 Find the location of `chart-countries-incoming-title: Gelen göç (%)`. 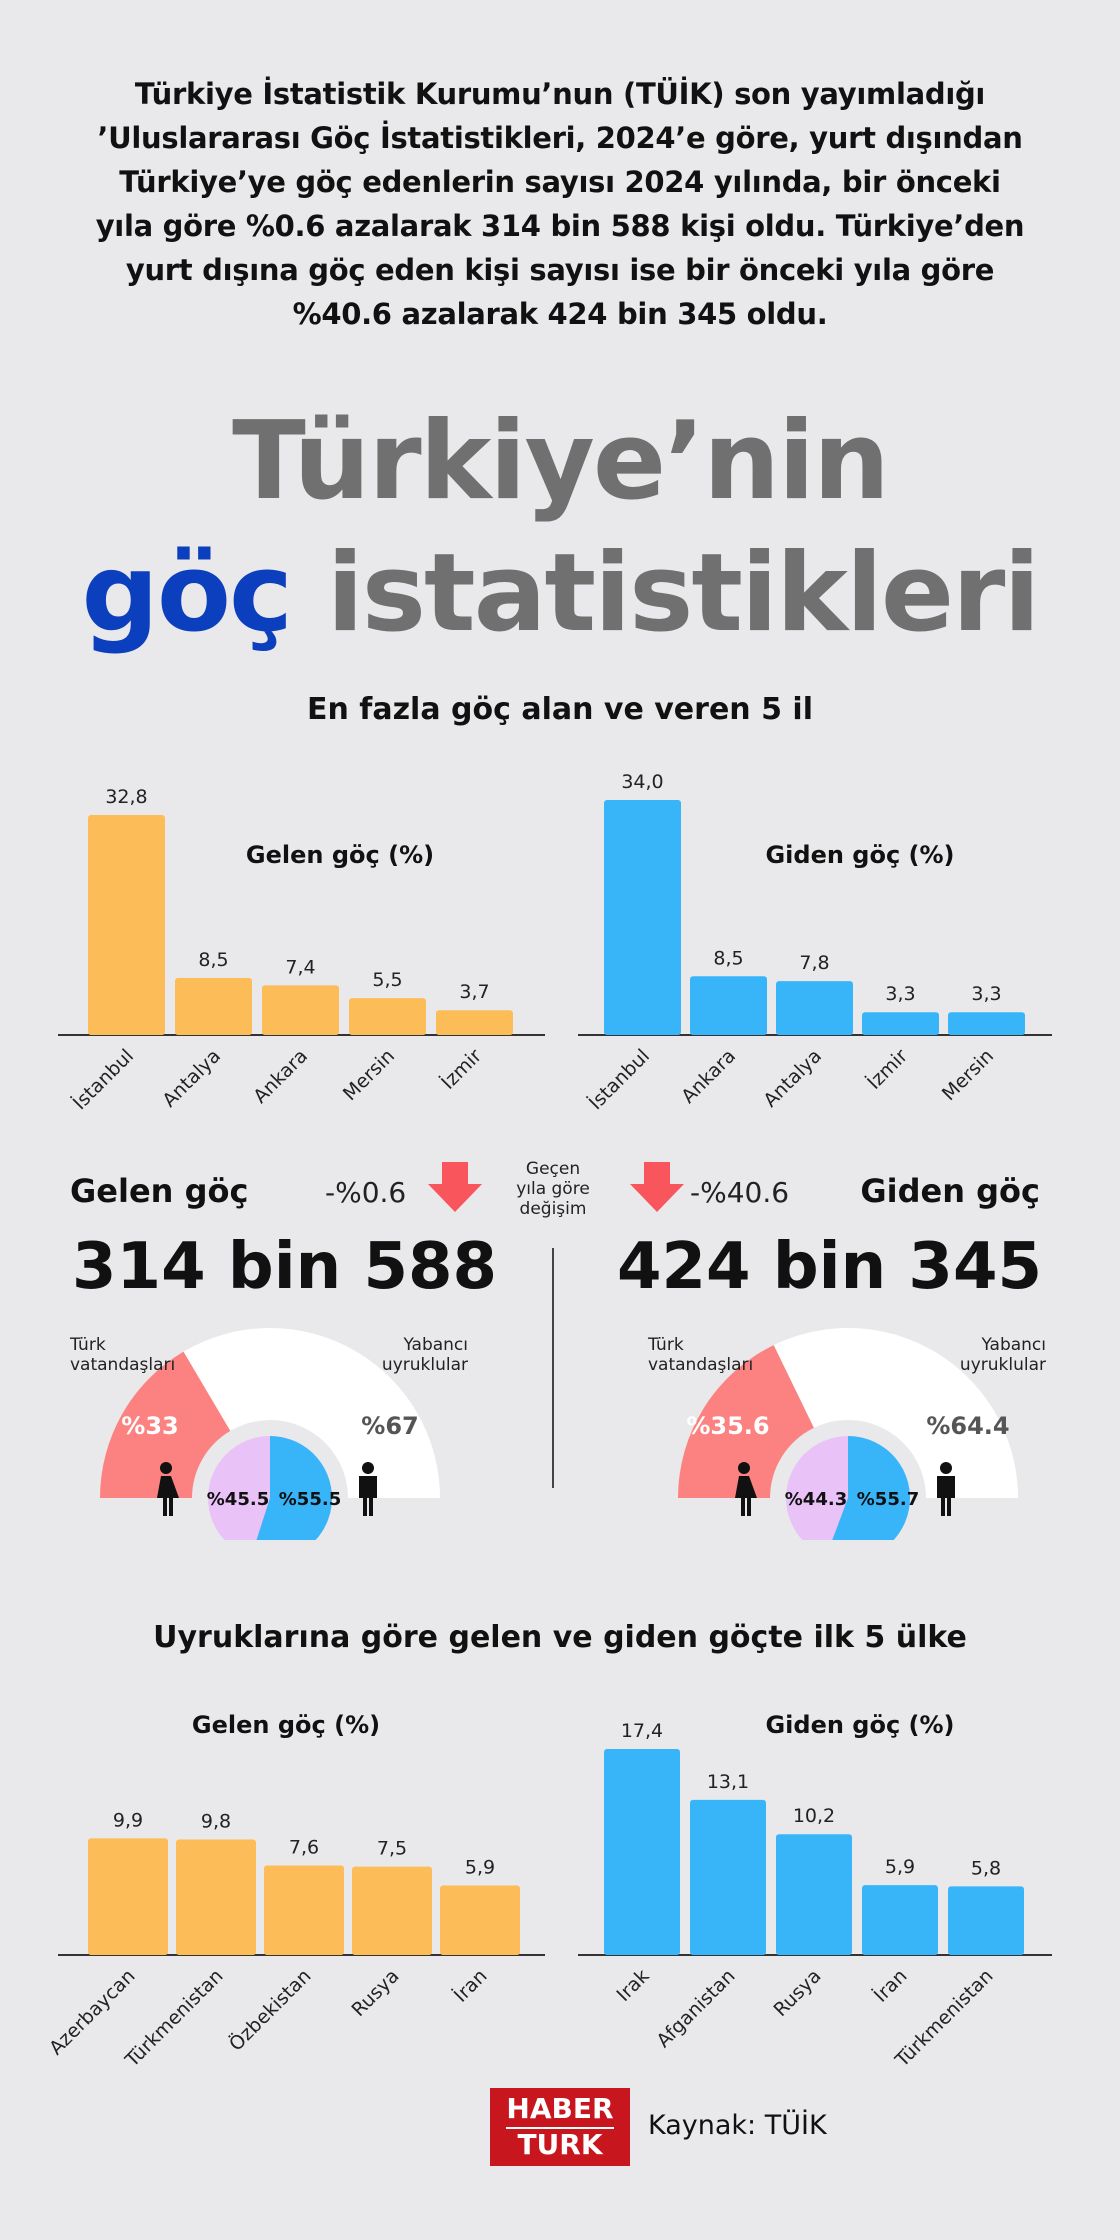

chart-countries-incoming-title: Gelen göç (%) is located at coordinates (286, 1725).